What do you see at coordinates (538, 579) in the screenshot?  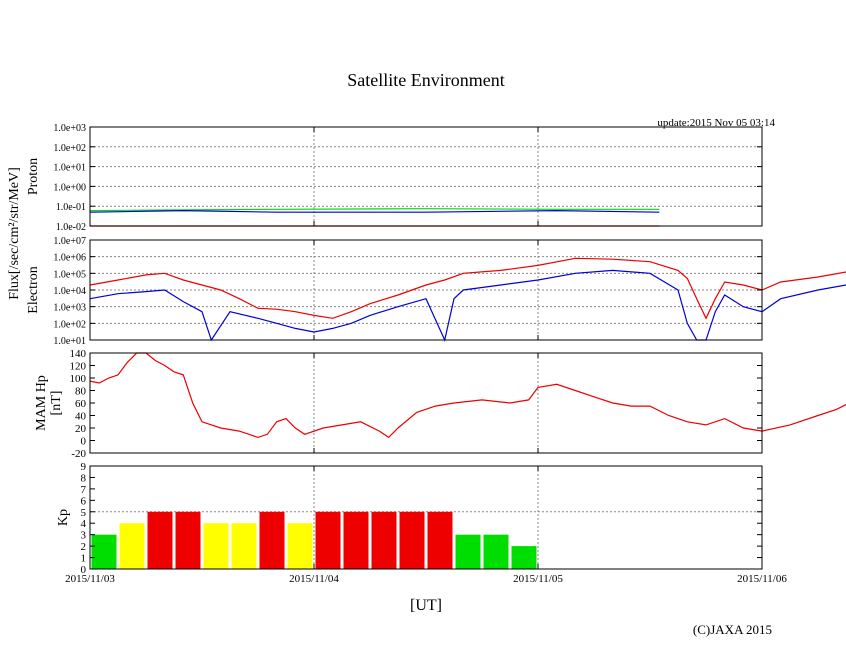 I see `x-tick-label: 2015/11/05` at bounding box center [538, 579].